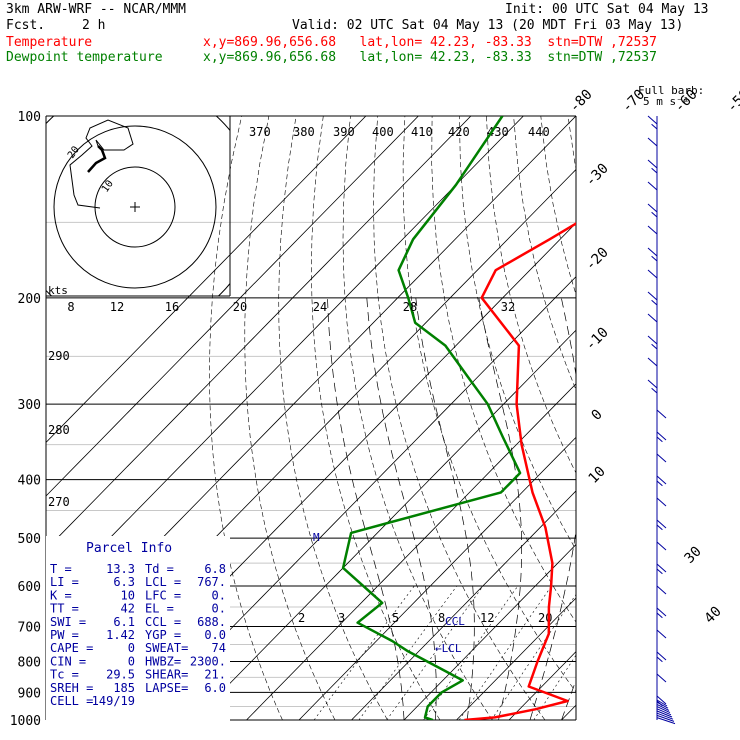  What do you see at coordinates (124, 688) in the screenshot?
I see `parcel-row-value: 185` at bounding box center [124, 688].